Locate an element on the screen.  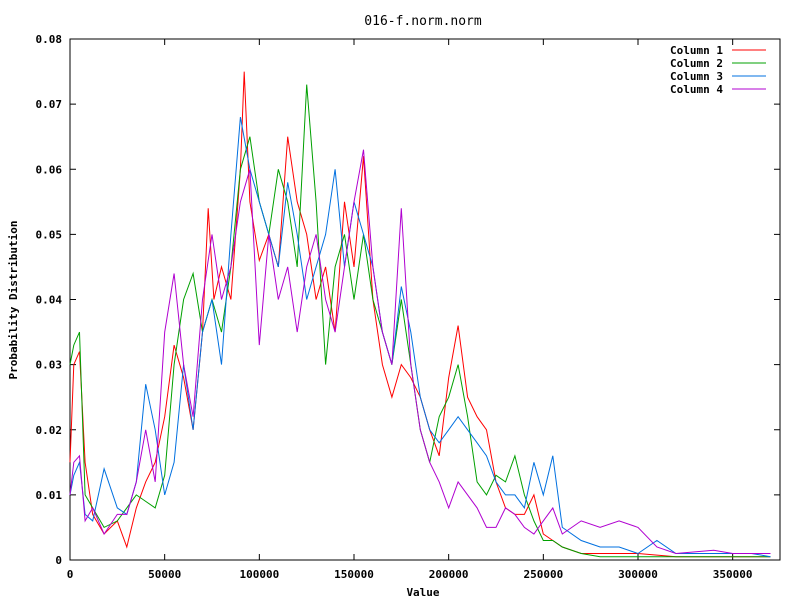
y-tick-label: 0.08 is located at coordinates (49, 39).